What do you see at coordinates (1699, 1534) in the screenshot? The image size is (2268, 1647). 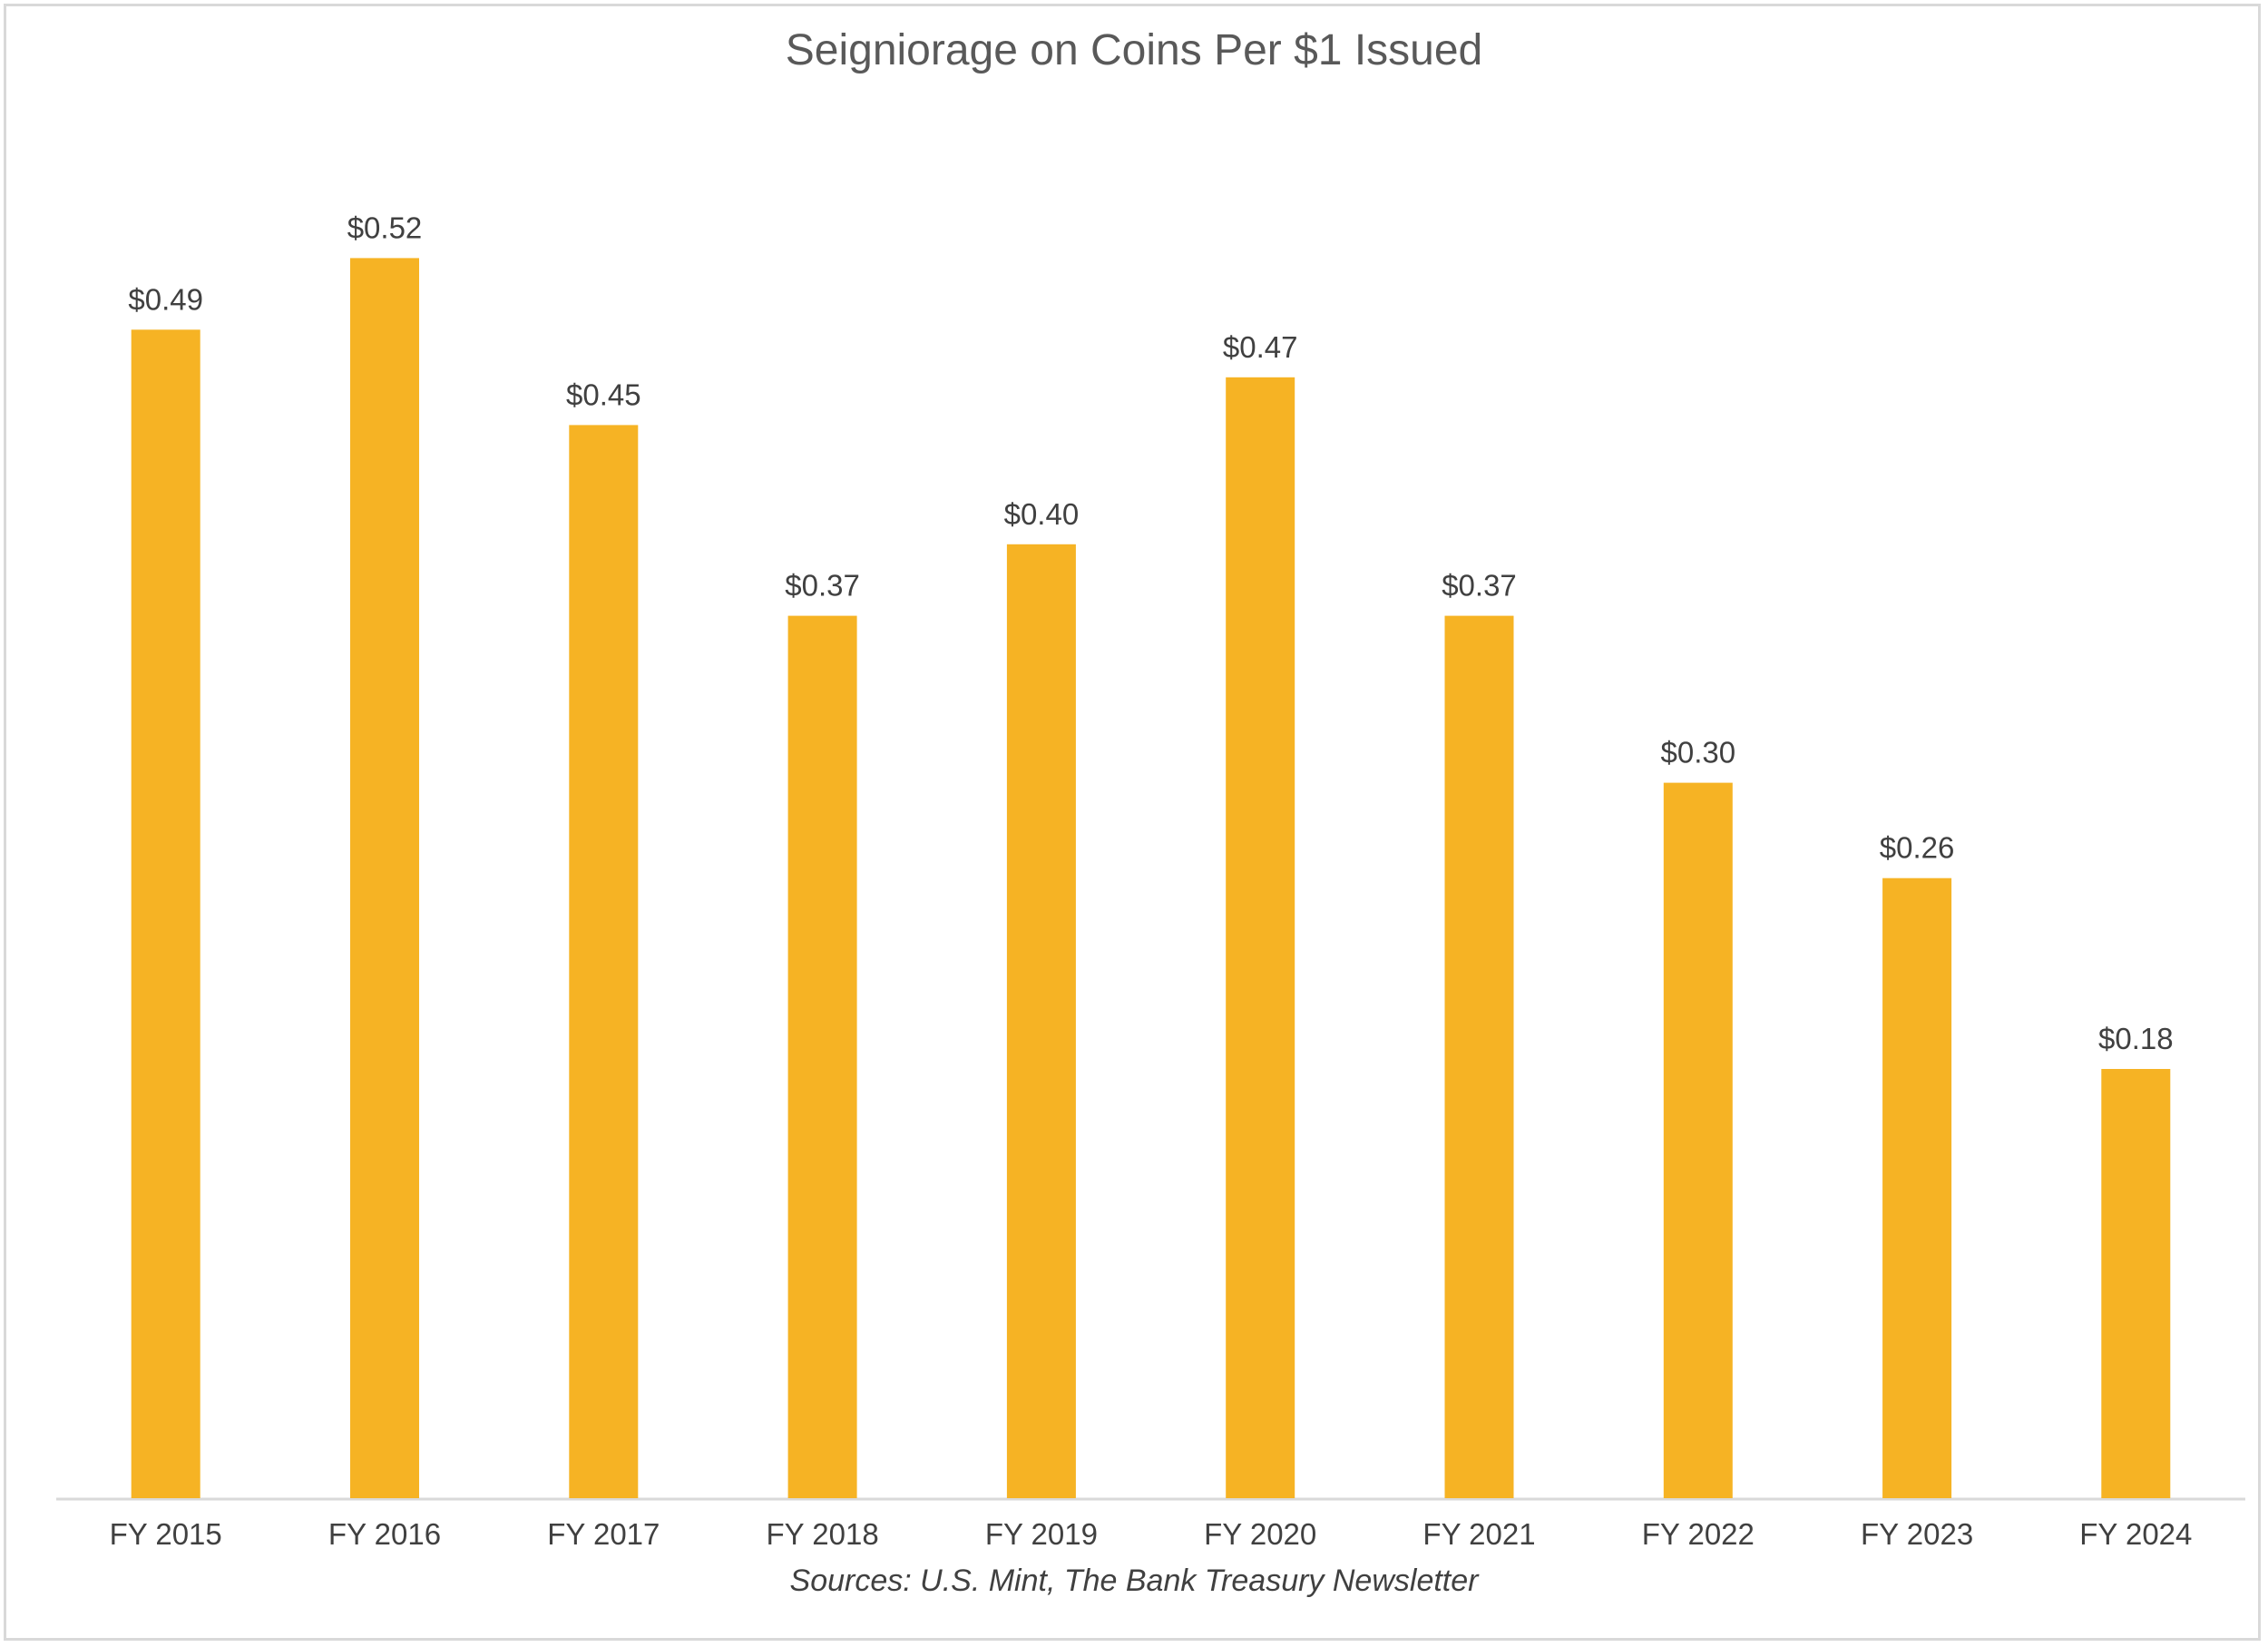 I see `x-tick-label: FY 2022` at bounding box center [1699, 1534].